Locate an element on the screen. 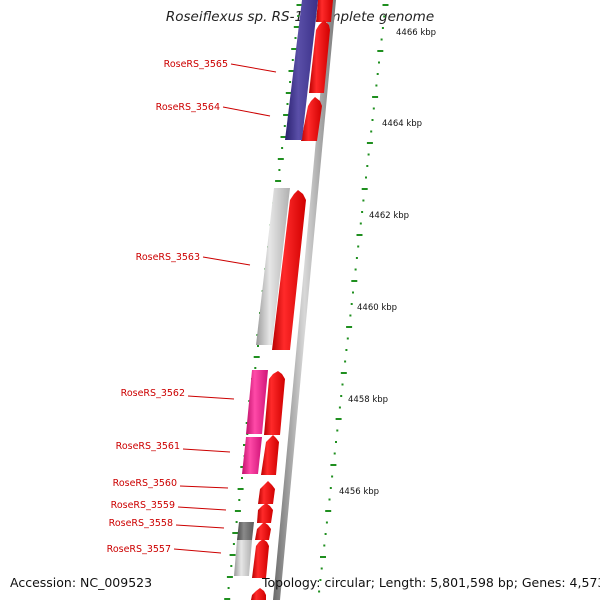 The image size is (600, 600). gene-label-3562: RoseRS_3562 is located at coordinates (153, 393).